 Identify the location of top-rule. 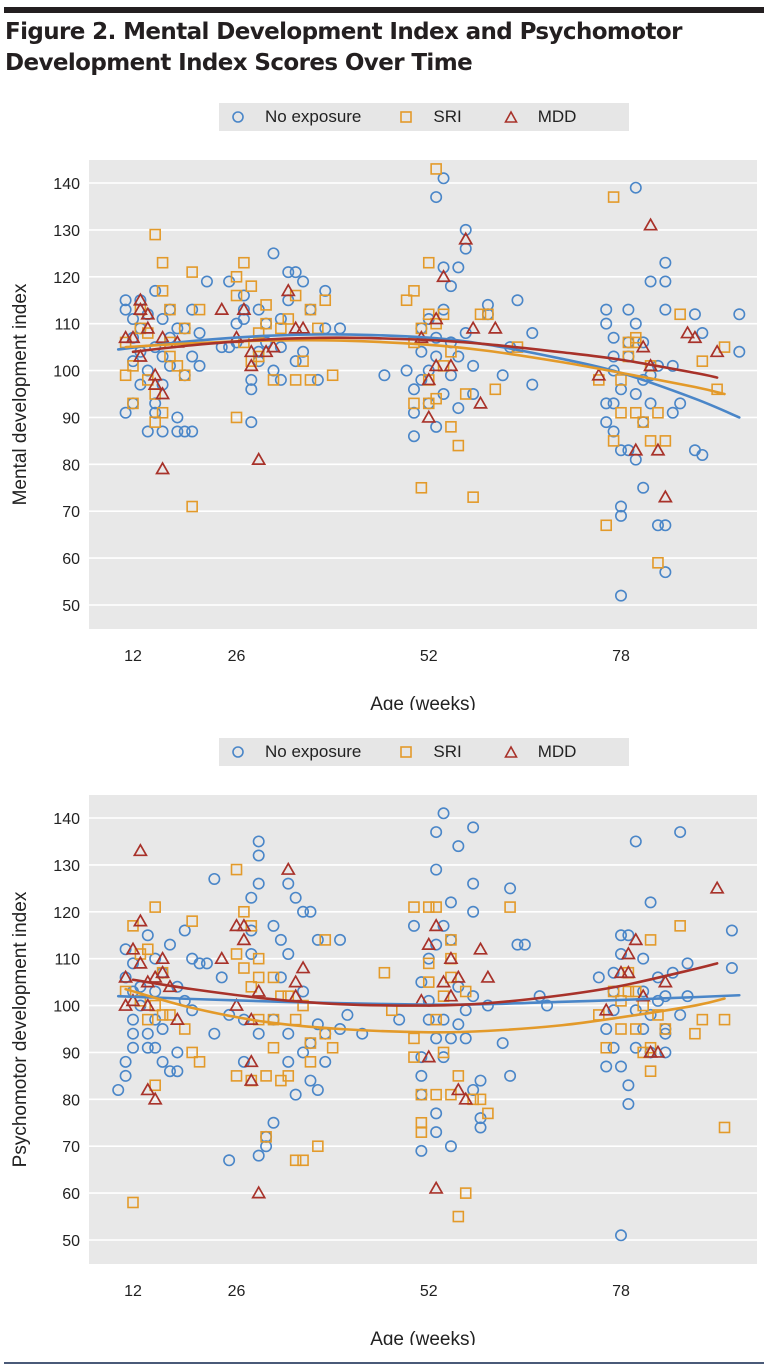
(384, 10).